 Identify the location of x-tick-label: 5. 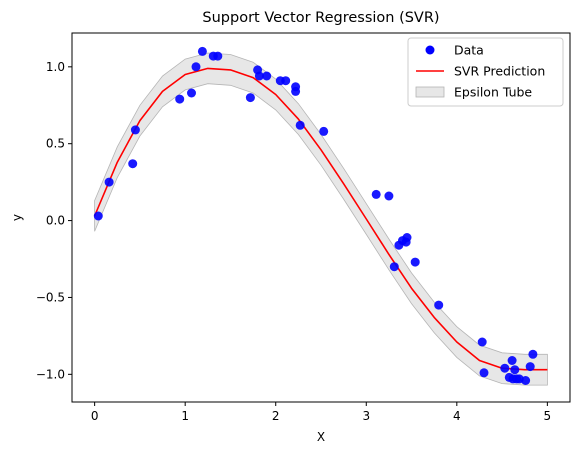
(548, 416).